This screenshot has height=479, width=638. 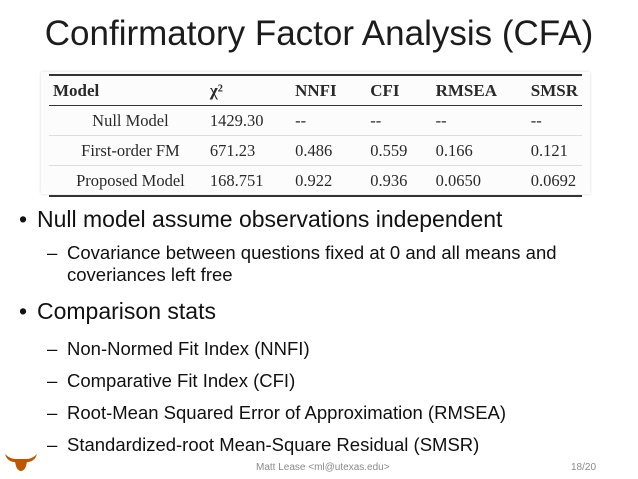 What do you see at coordinates (554, 150) in the screenshot?
I see `table-cell: 0.121` at bounding box center [554, 150].